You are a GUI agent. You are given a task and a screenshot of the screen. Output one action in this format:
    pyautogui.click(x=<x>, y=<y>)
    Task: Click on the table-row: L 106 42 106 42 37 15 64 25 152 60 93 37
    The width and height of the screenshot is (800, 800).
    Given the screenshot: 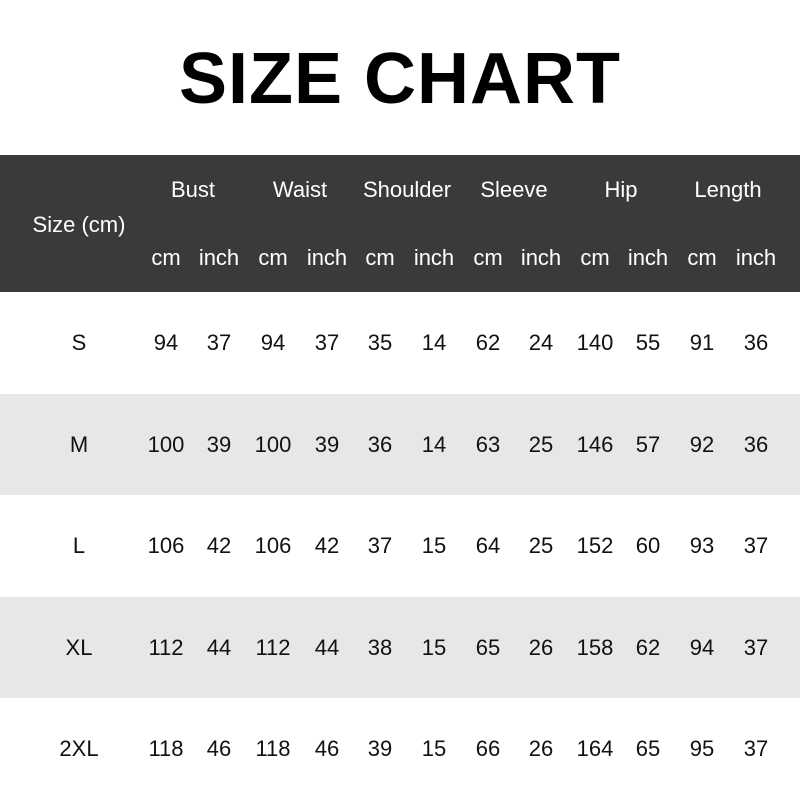 What is the action you would take?
    pyautogui.click(x=400, y=545)
    